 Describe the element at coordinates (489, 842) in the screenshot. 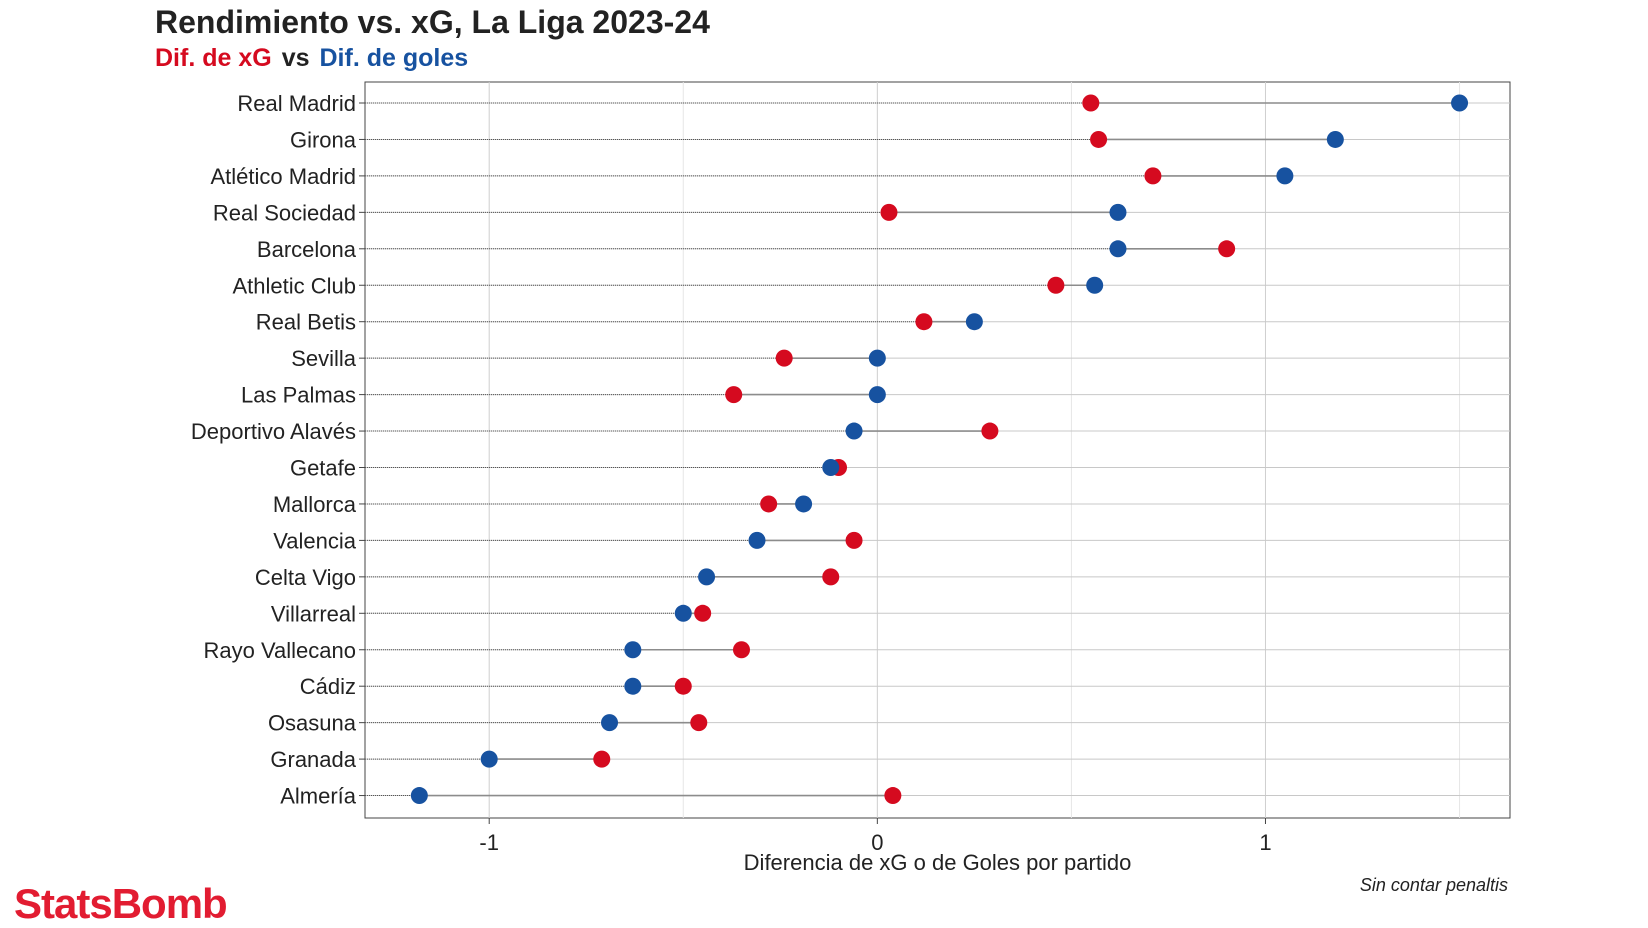

I see `x-tick-label: -1` at that location.